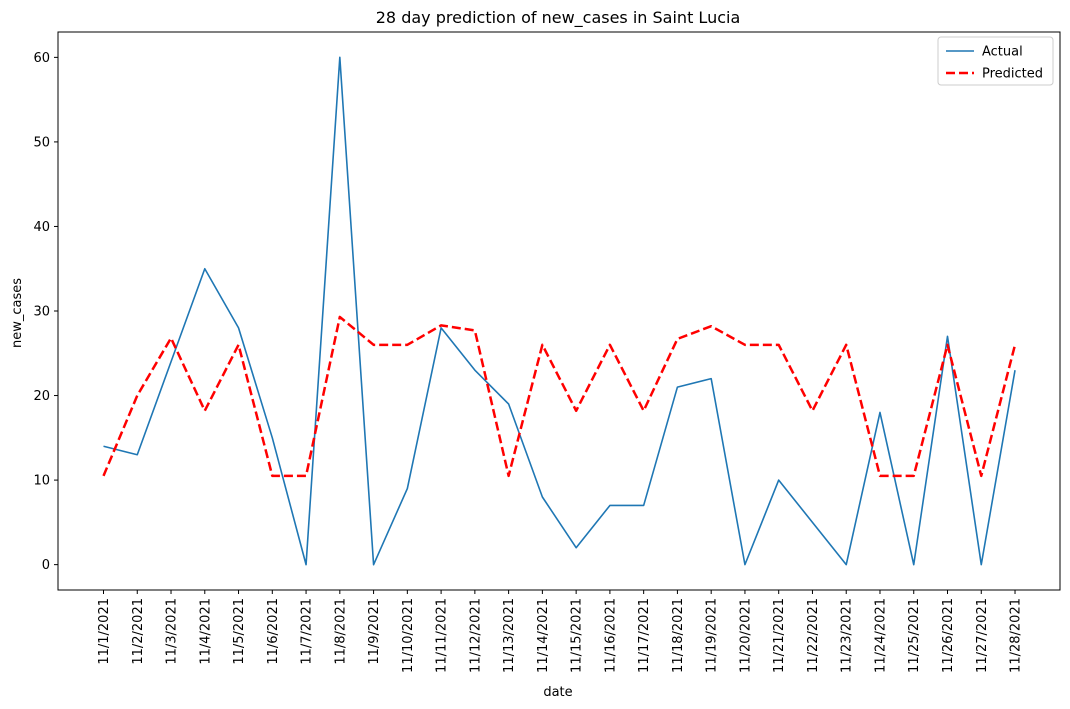  Describe the element at coordinates (273, 631) in the screenshot. I see `x-tick-label-6: 11/6/2021` at that location.